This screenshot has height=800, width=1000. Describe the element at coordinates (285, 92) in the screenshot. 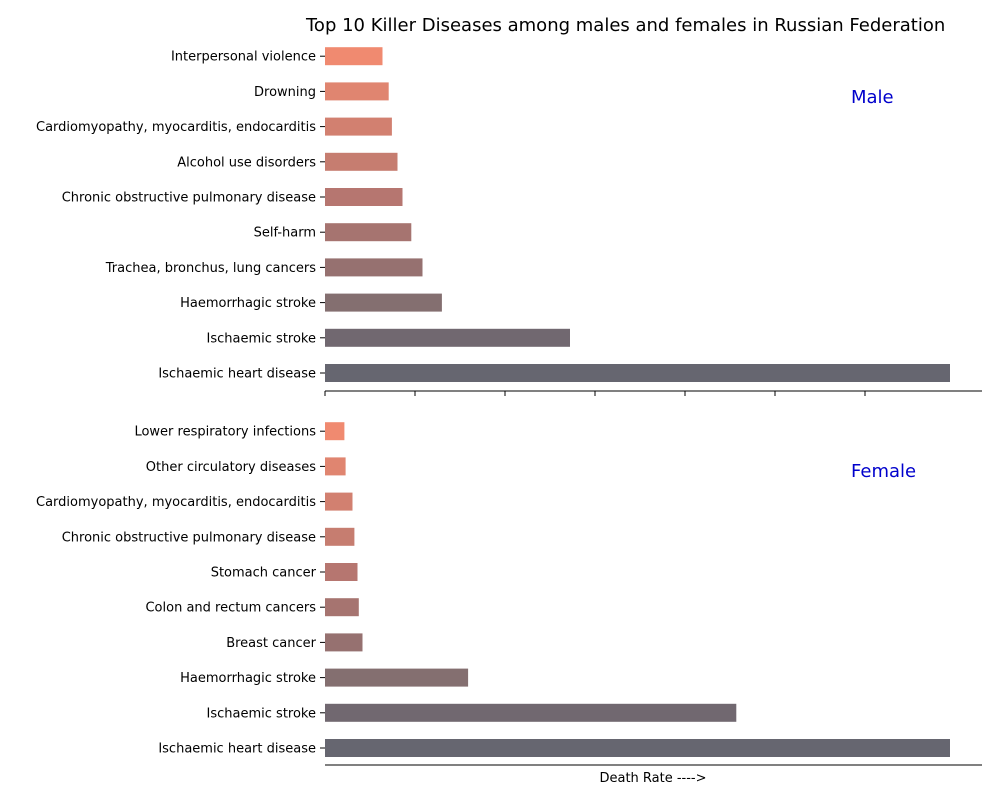

I see `category-label: Drowning` at that location.